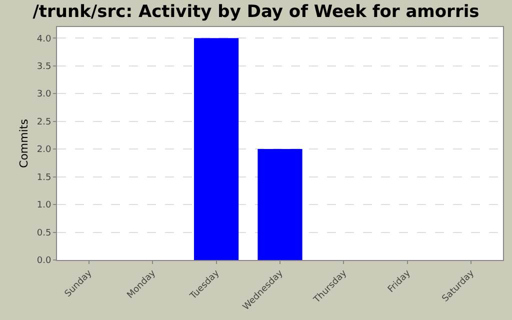 The width and height of the screenshot is (512, 320). I want to click on y-tick-label: 2.0, so click(44, 150).